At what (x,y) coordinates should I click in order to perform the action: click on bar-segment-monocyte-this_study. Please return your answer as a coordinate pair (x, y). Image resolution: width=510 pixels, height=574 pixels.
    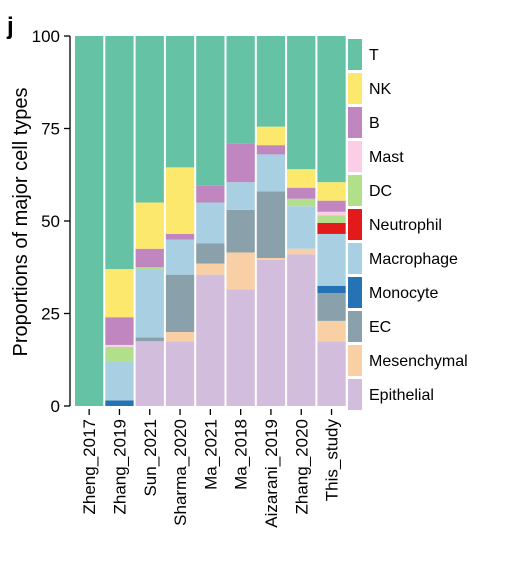
    Looking at the image, I should click on (331, 289).